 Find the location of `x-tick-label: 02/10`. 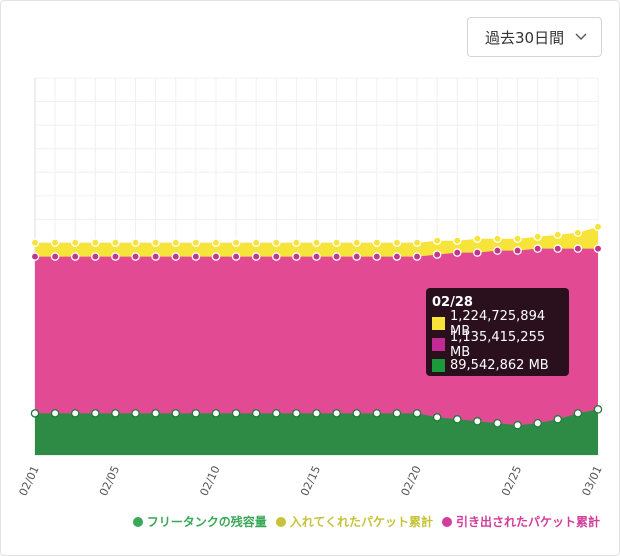

x-tick-label: 02/10 is located at coordinates (210, 481).